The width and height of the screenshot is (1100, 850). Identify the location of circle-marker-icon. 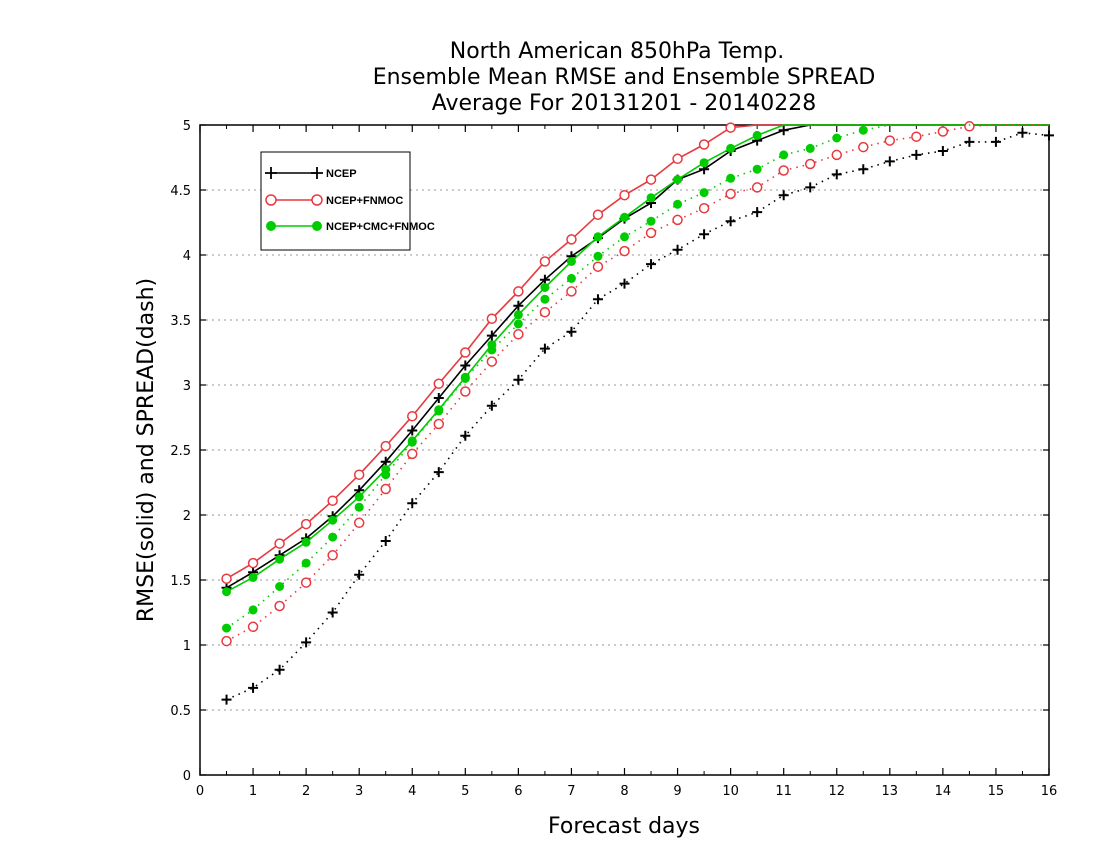
(271, 200).